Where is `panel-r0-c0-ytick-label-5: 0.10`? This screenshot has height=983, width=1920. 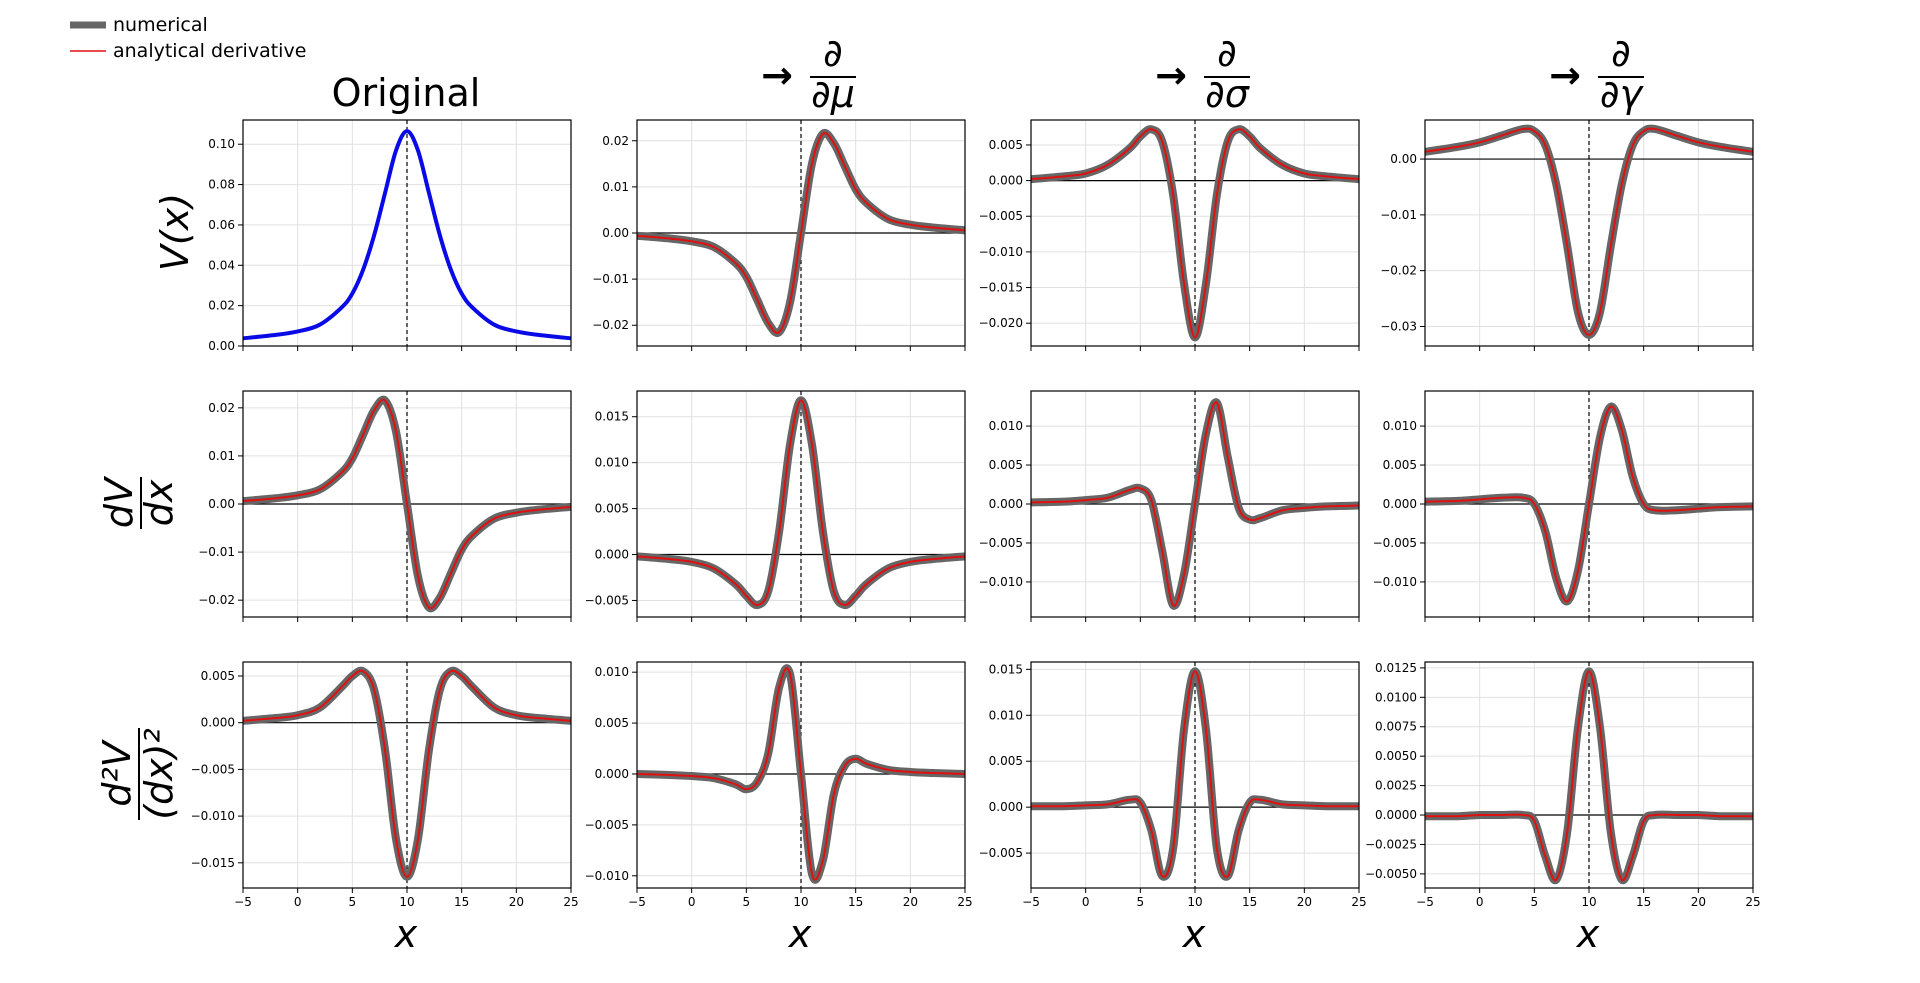
panel-r0-c0-ytick-label-5: 0.10 is located at coordinates (221, 144).